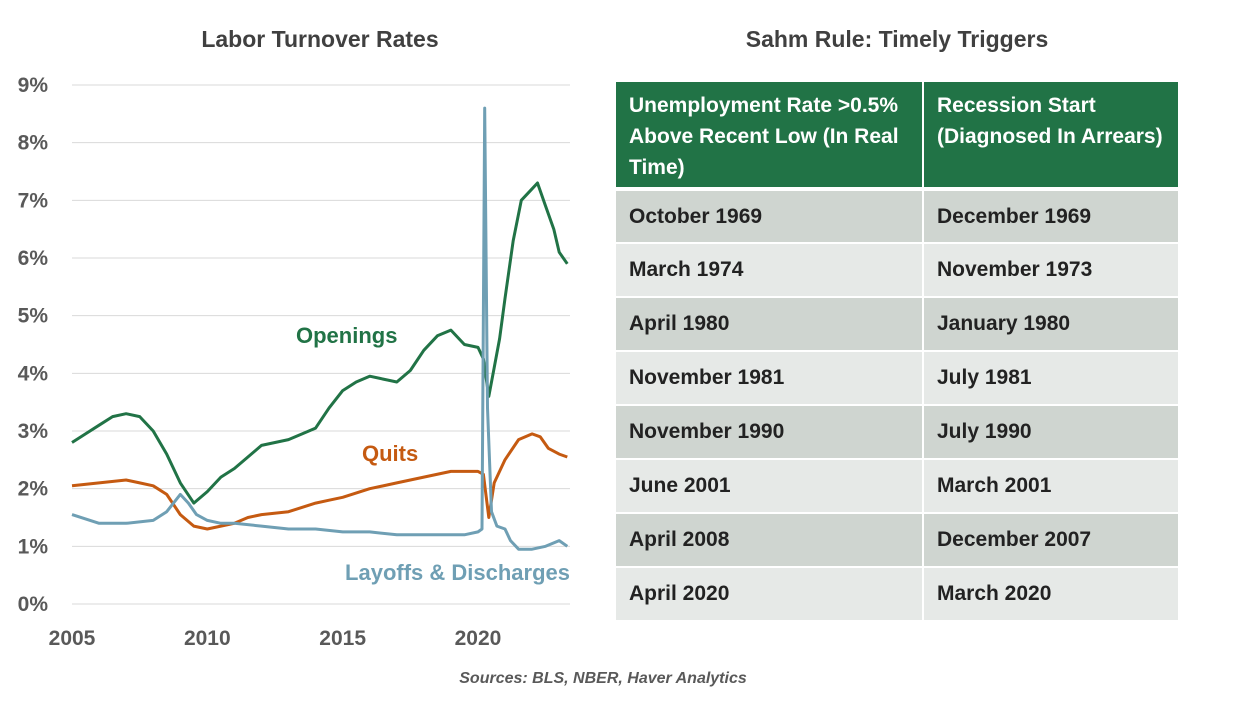 The width and height of the screenshot is (1236, 712). I want to click on y-tick-label: 3%, so click(33, 431).